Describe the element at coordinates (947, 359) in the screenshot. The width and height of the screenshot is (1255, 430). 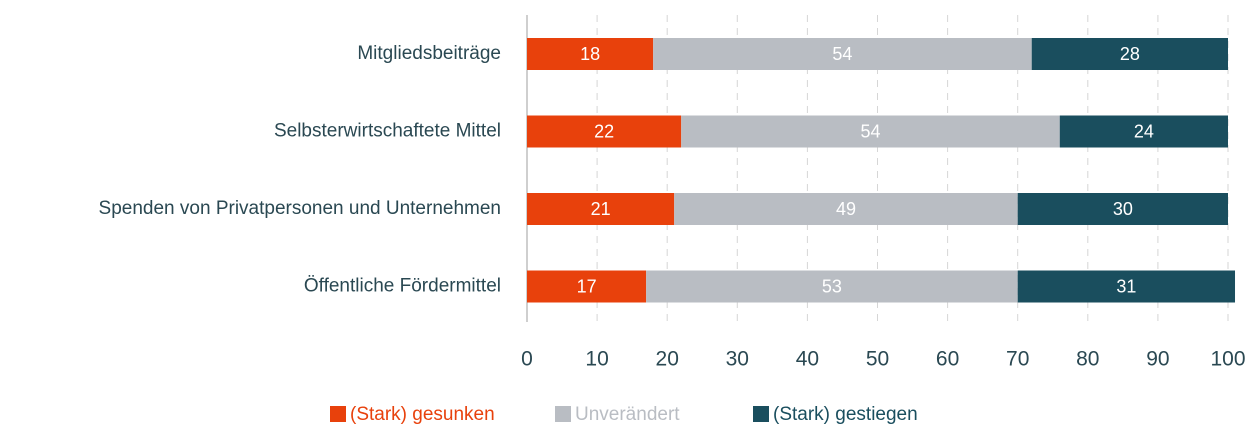
I see `x-tick-label: 60` at that location.